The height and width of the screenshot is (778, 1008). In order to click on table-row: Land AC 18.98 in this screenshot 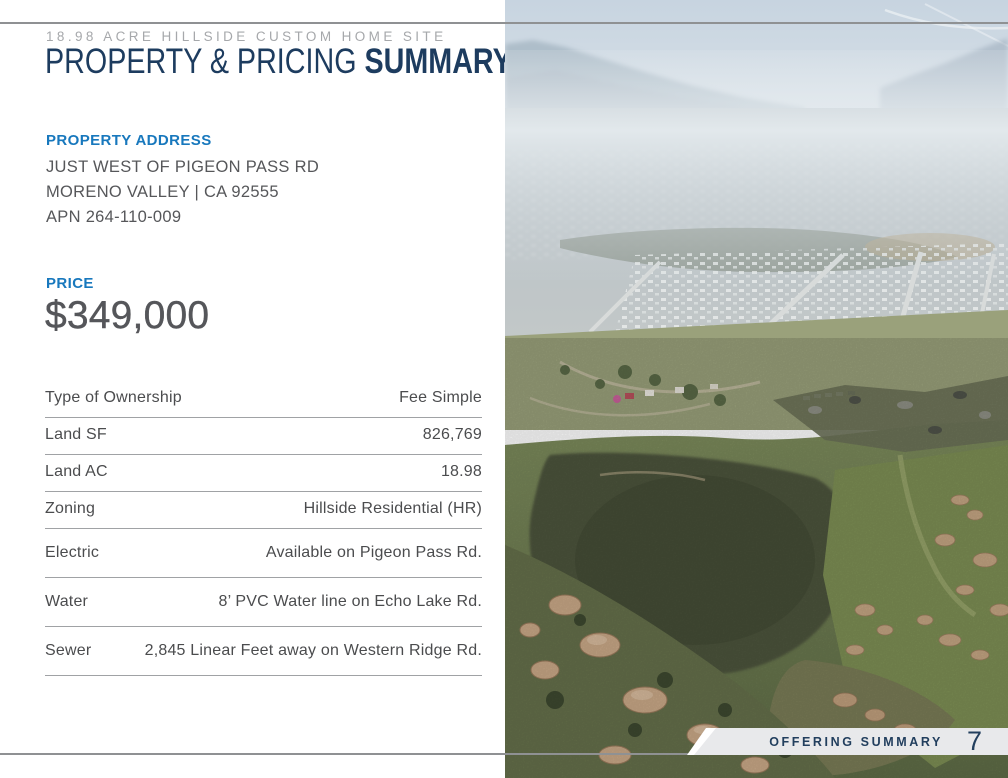, I will do `click(263, 473)`.